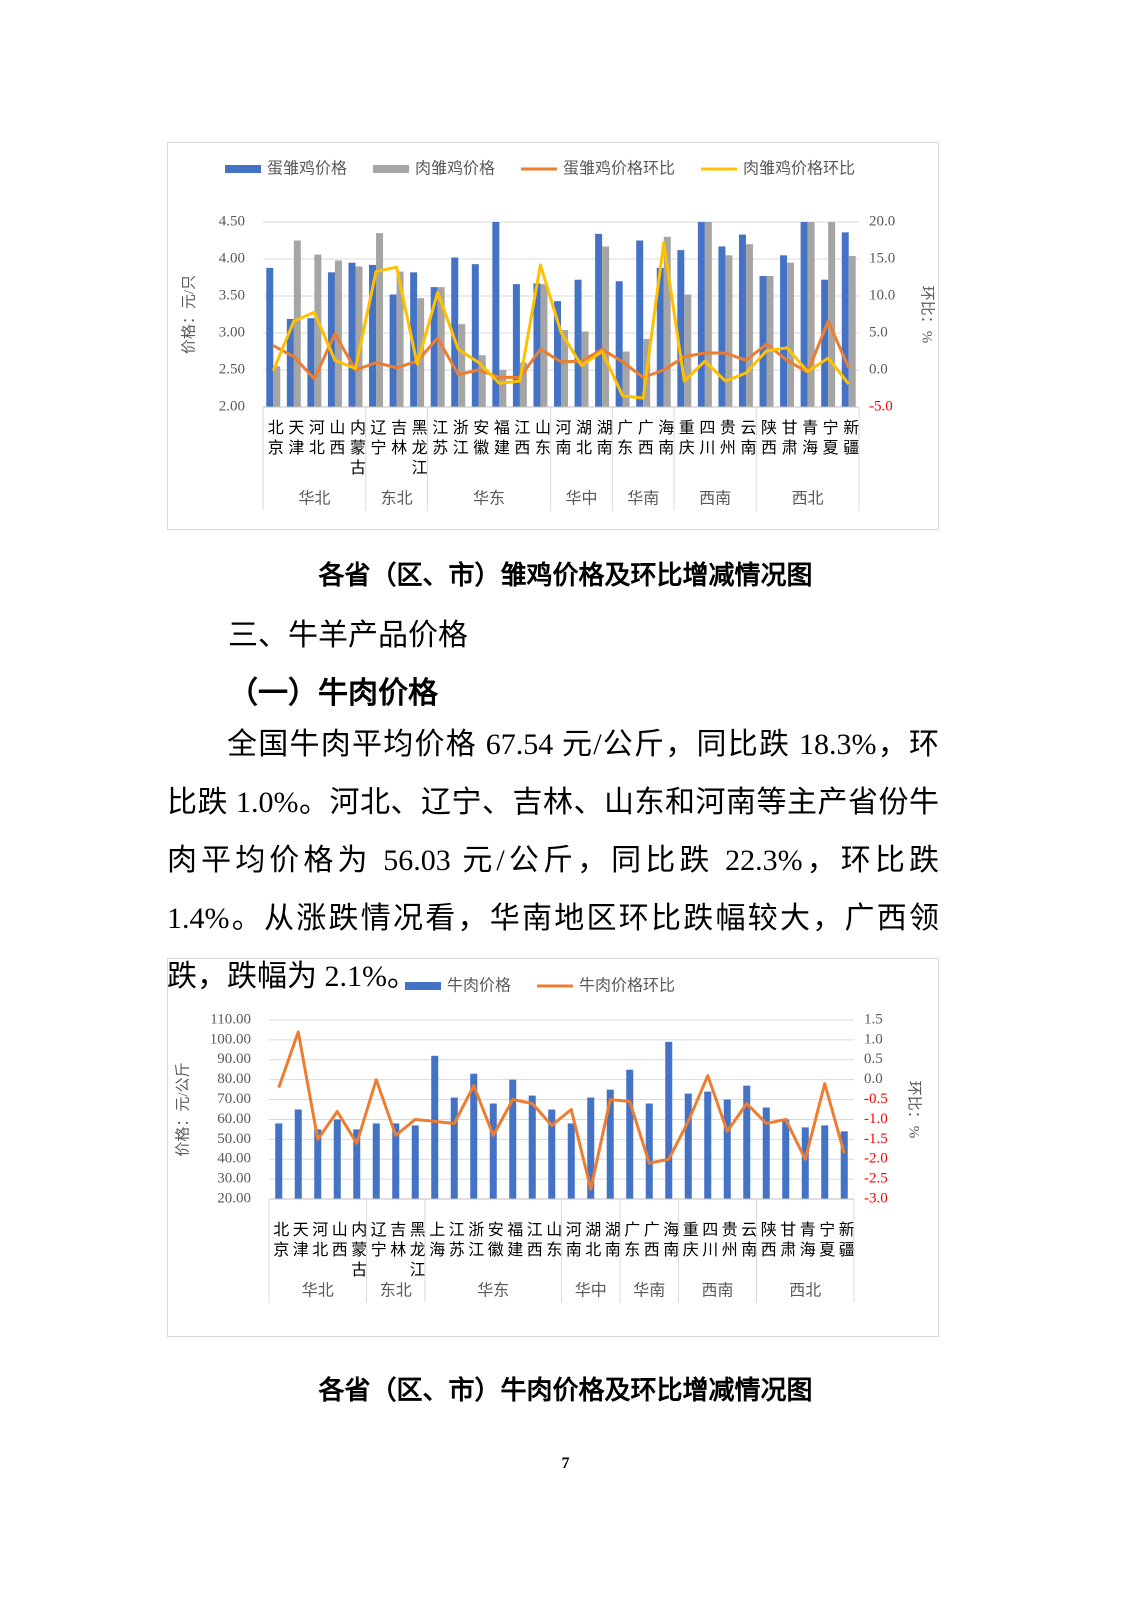  Describe the element at coordinates (494, 1241) in the screenshot. I see `x-tick-label: 安徽` at that location.